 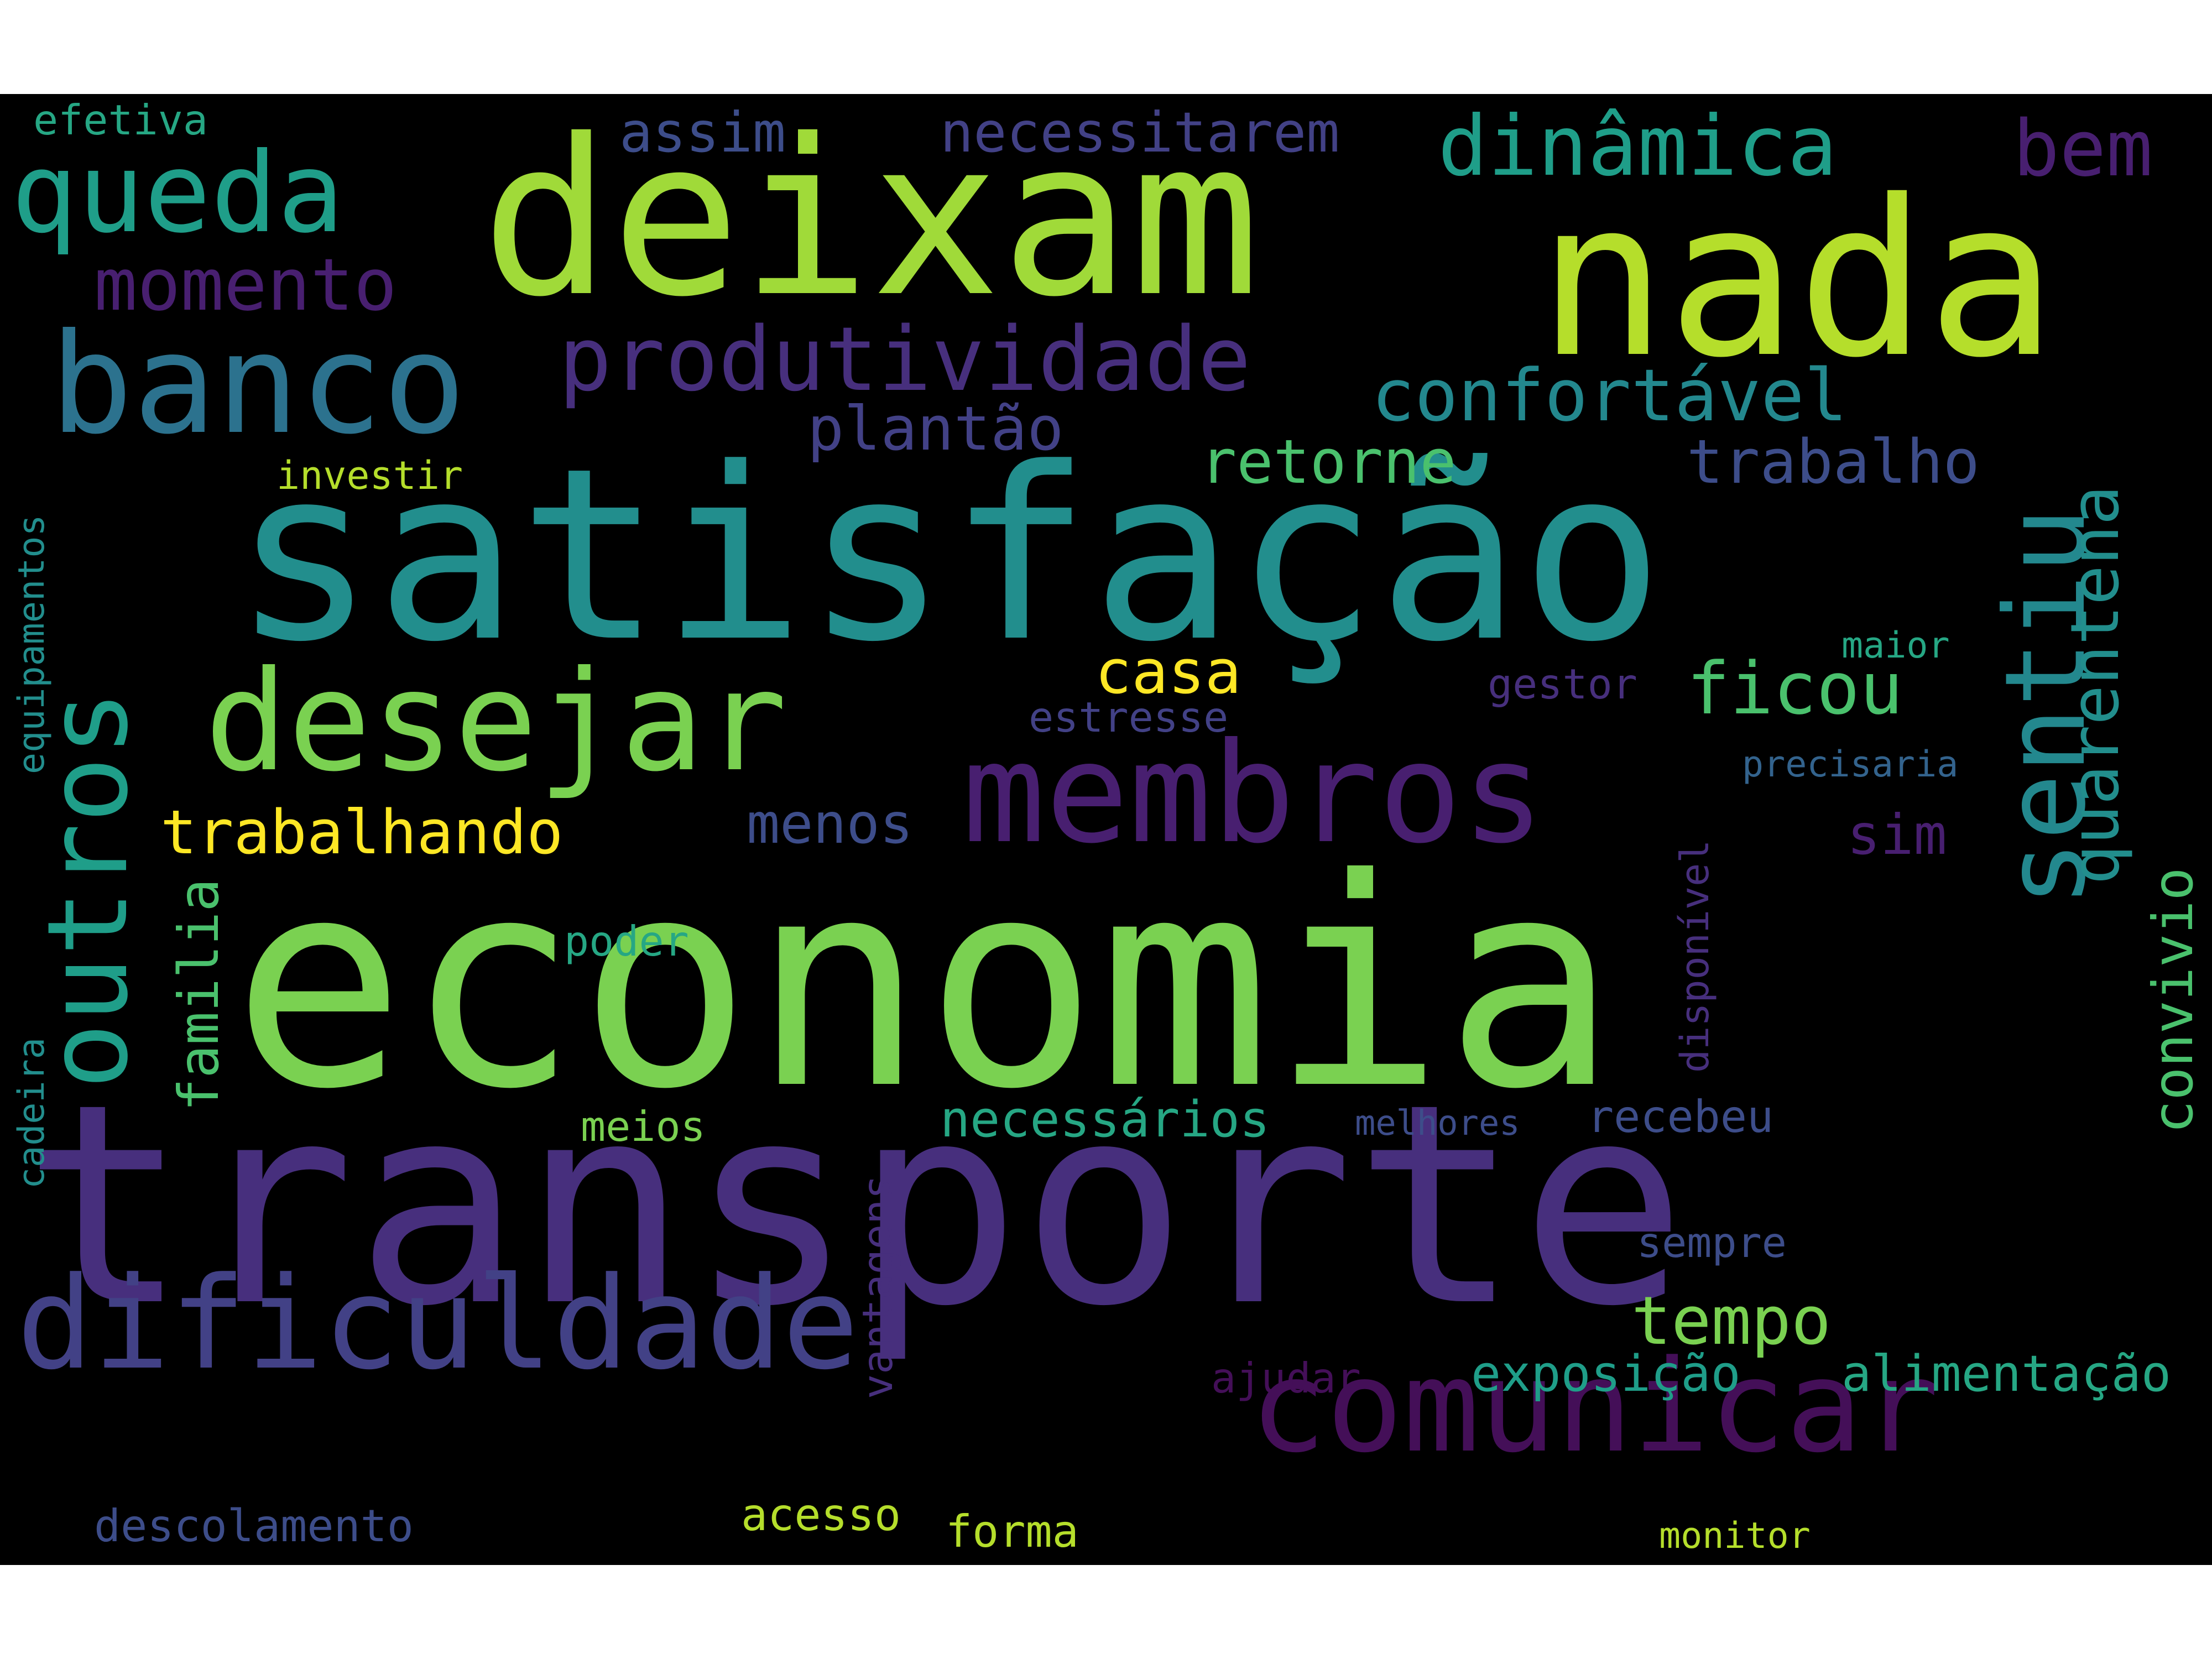 I want to click on word-nada: nada, so click(x=1797, y=280).